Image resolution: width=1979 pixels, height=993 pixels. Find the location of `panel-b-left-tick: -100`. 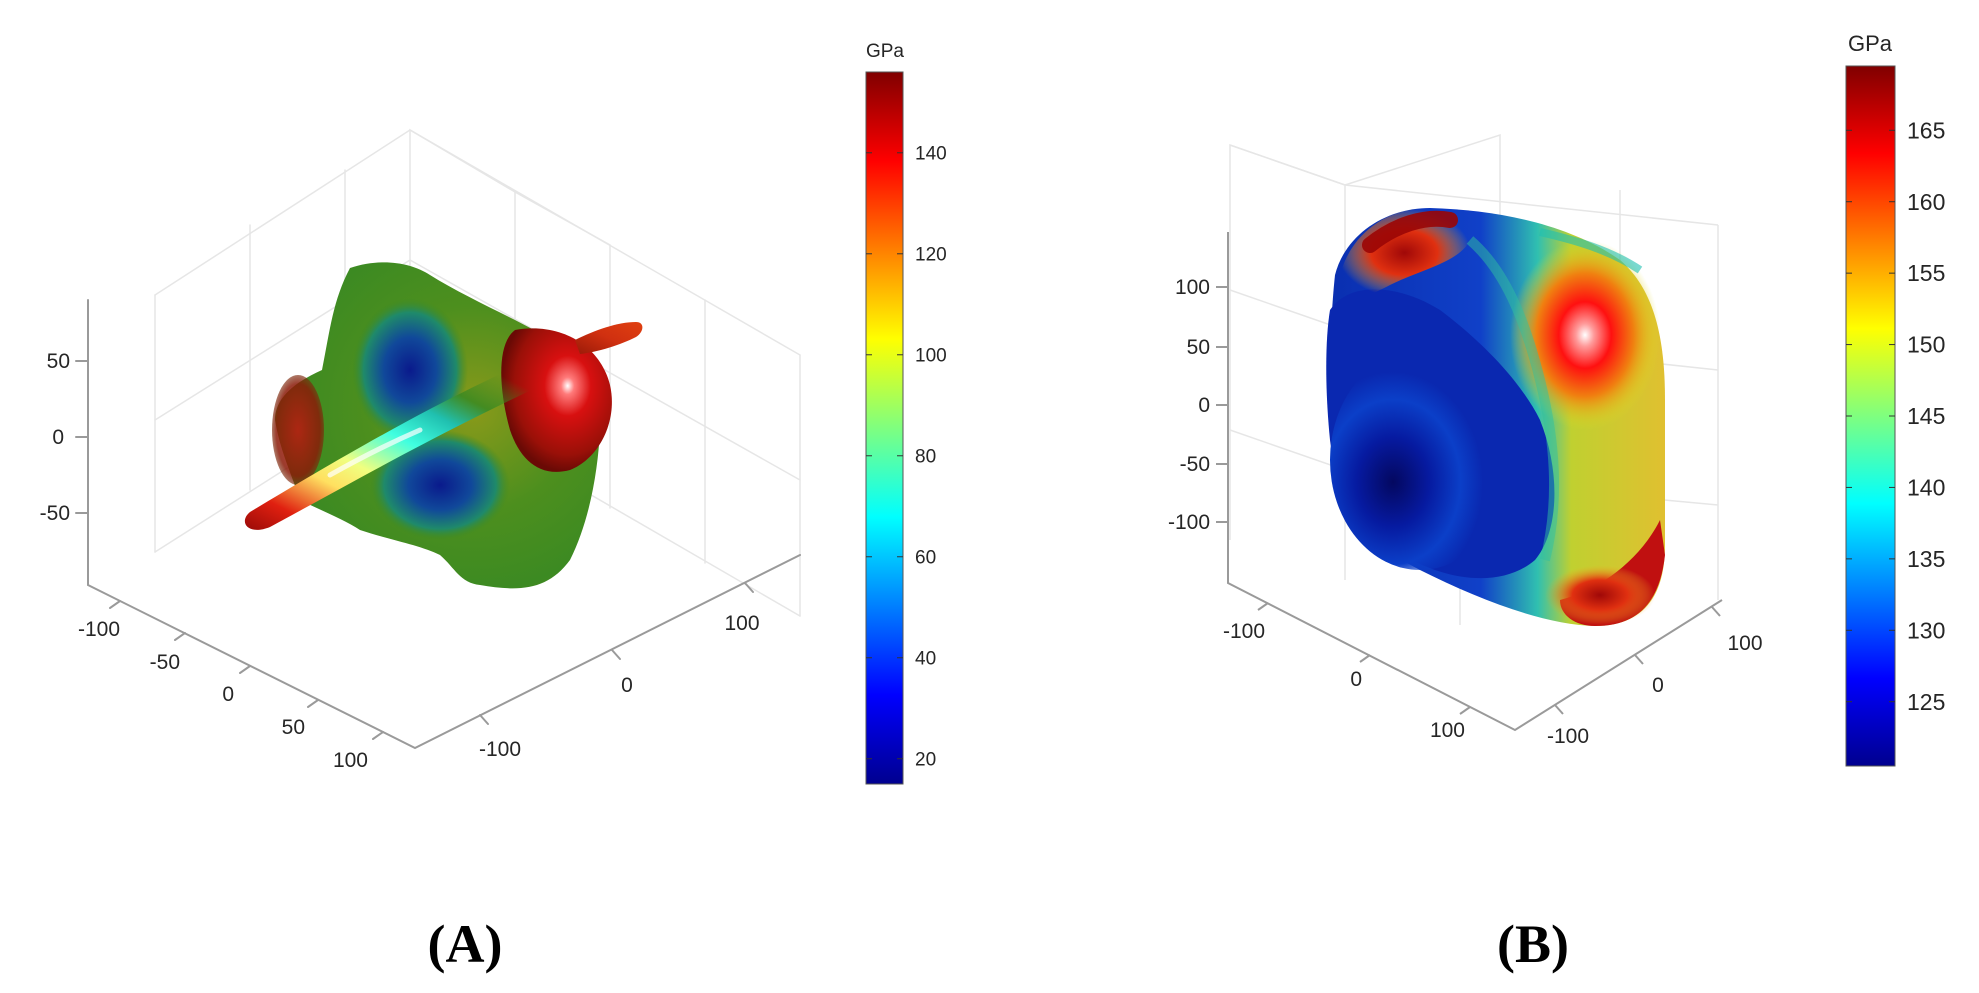

panel-b-left-tick: -100 is located at coordinates (1244, 631).